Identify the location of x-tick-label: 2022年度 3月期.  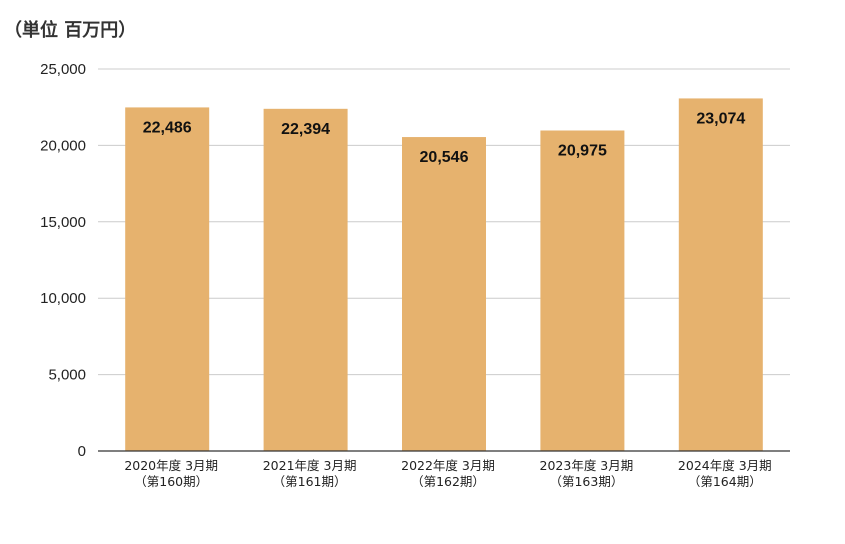
(448, 465).